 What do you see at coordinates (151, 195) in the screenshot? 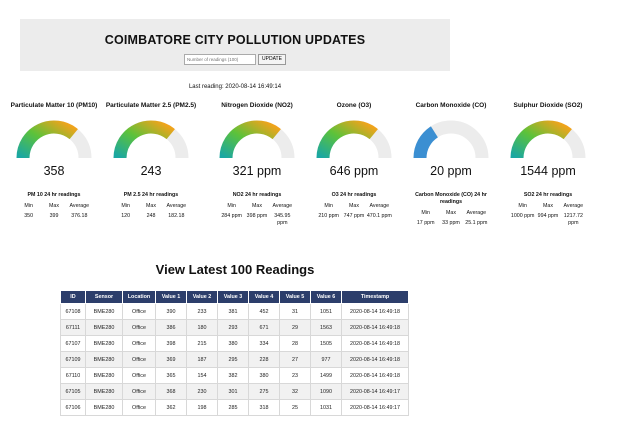
I see `readings-title: PM 2.5 24 hr readings` at bounding box center [151, 195].